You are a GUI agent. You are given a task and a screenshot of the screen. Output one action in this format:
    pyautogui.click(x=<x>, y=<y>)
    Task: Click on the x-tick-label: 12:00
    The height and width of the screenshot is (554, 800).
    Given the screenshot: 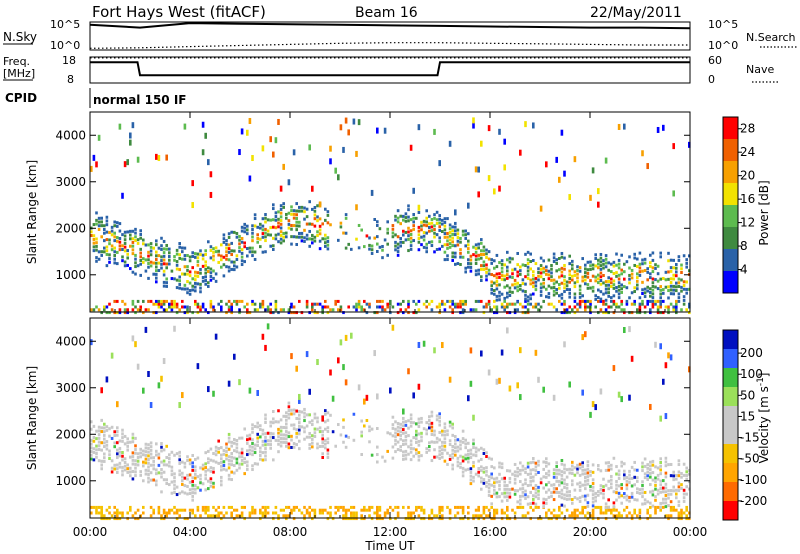 What is the action you would take?
    pyautogui.click(x=390, y=532)
    